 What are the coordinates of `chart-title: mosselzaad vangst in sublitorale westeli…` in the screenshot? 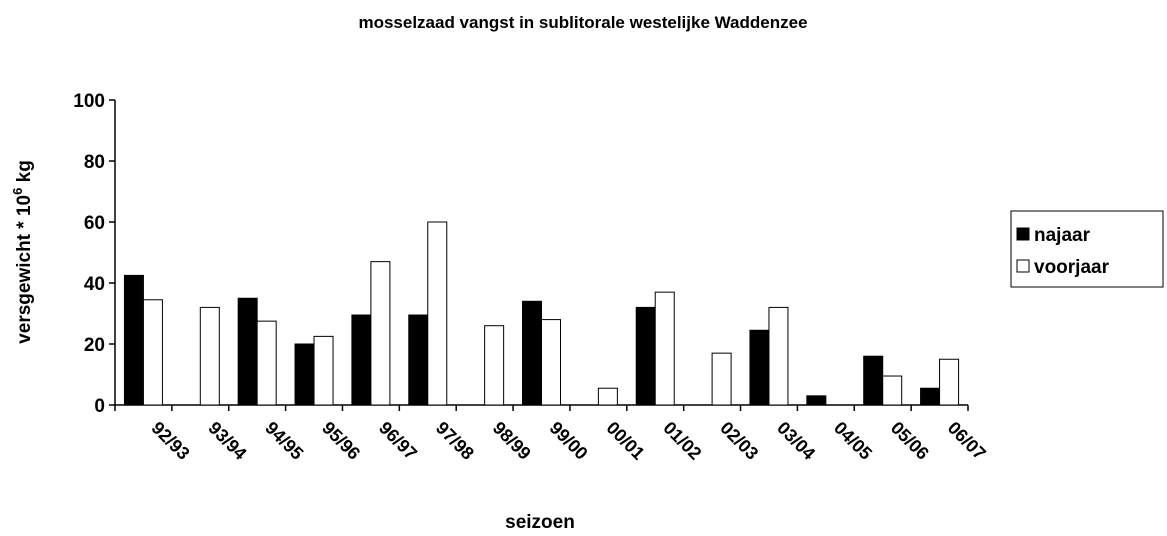 It's located at (582, 22).